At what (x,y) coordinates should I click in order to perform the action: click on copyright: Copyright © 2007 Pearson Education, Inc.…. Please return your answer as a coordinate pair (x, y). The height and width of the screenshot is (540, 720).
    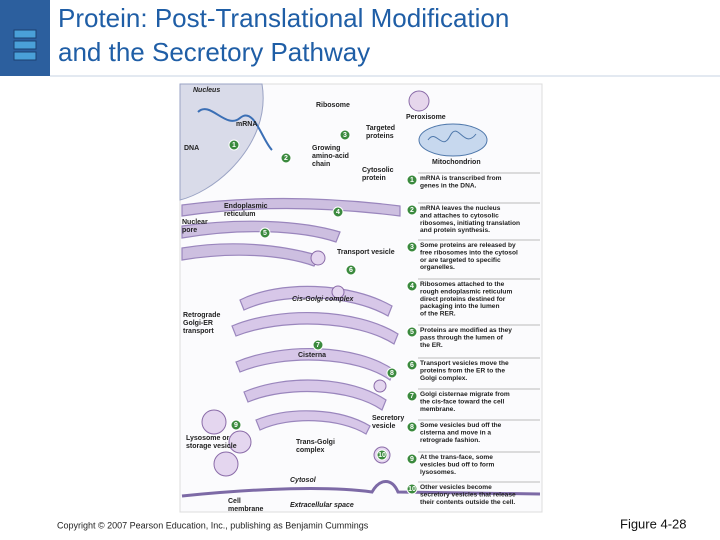
    Looking at the image, I should click on (213, 525).